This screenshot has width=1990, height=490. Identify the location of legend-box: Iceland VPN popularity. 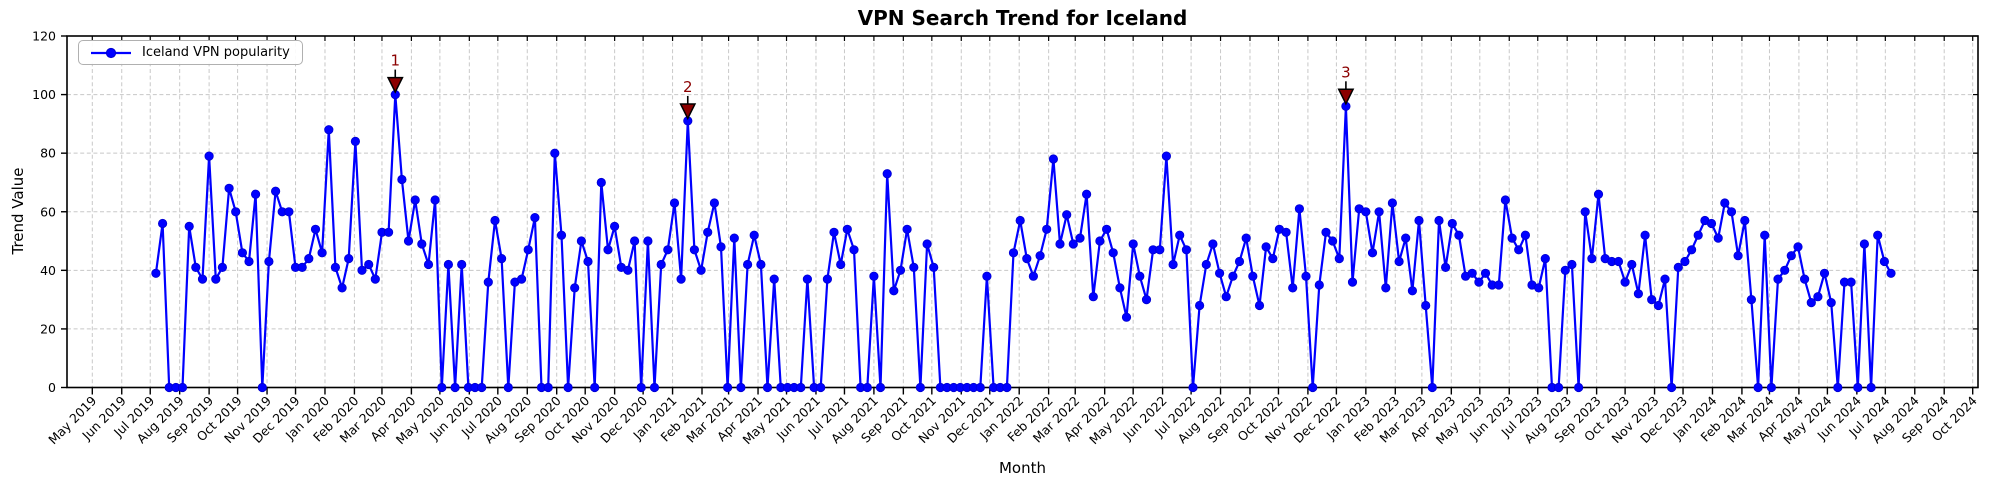
(190, 52).